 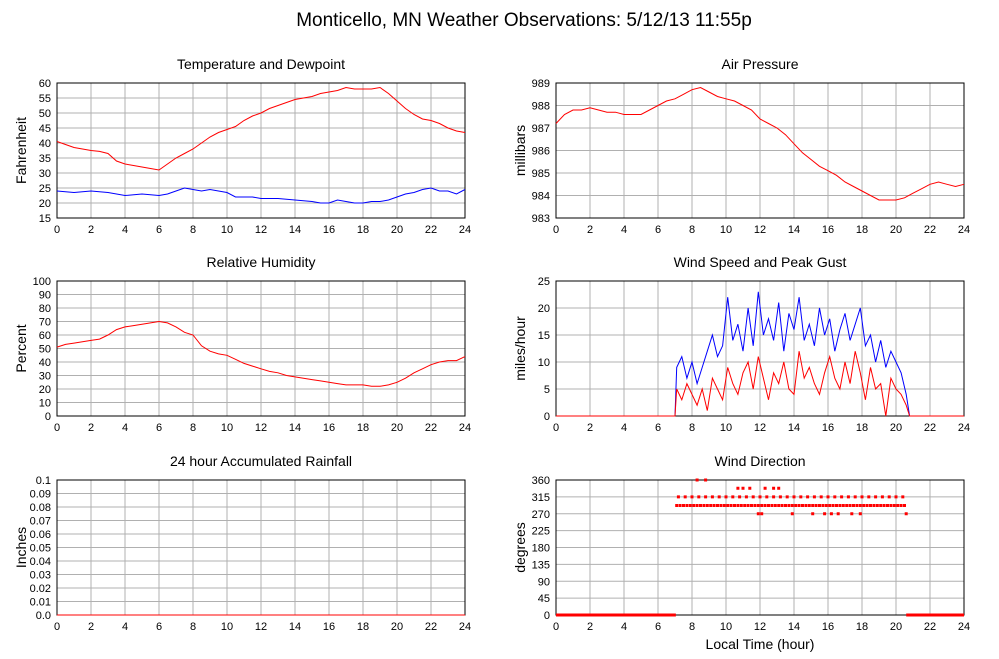 I want to click on y-tick-label: 45, so click(x=45, y=129).